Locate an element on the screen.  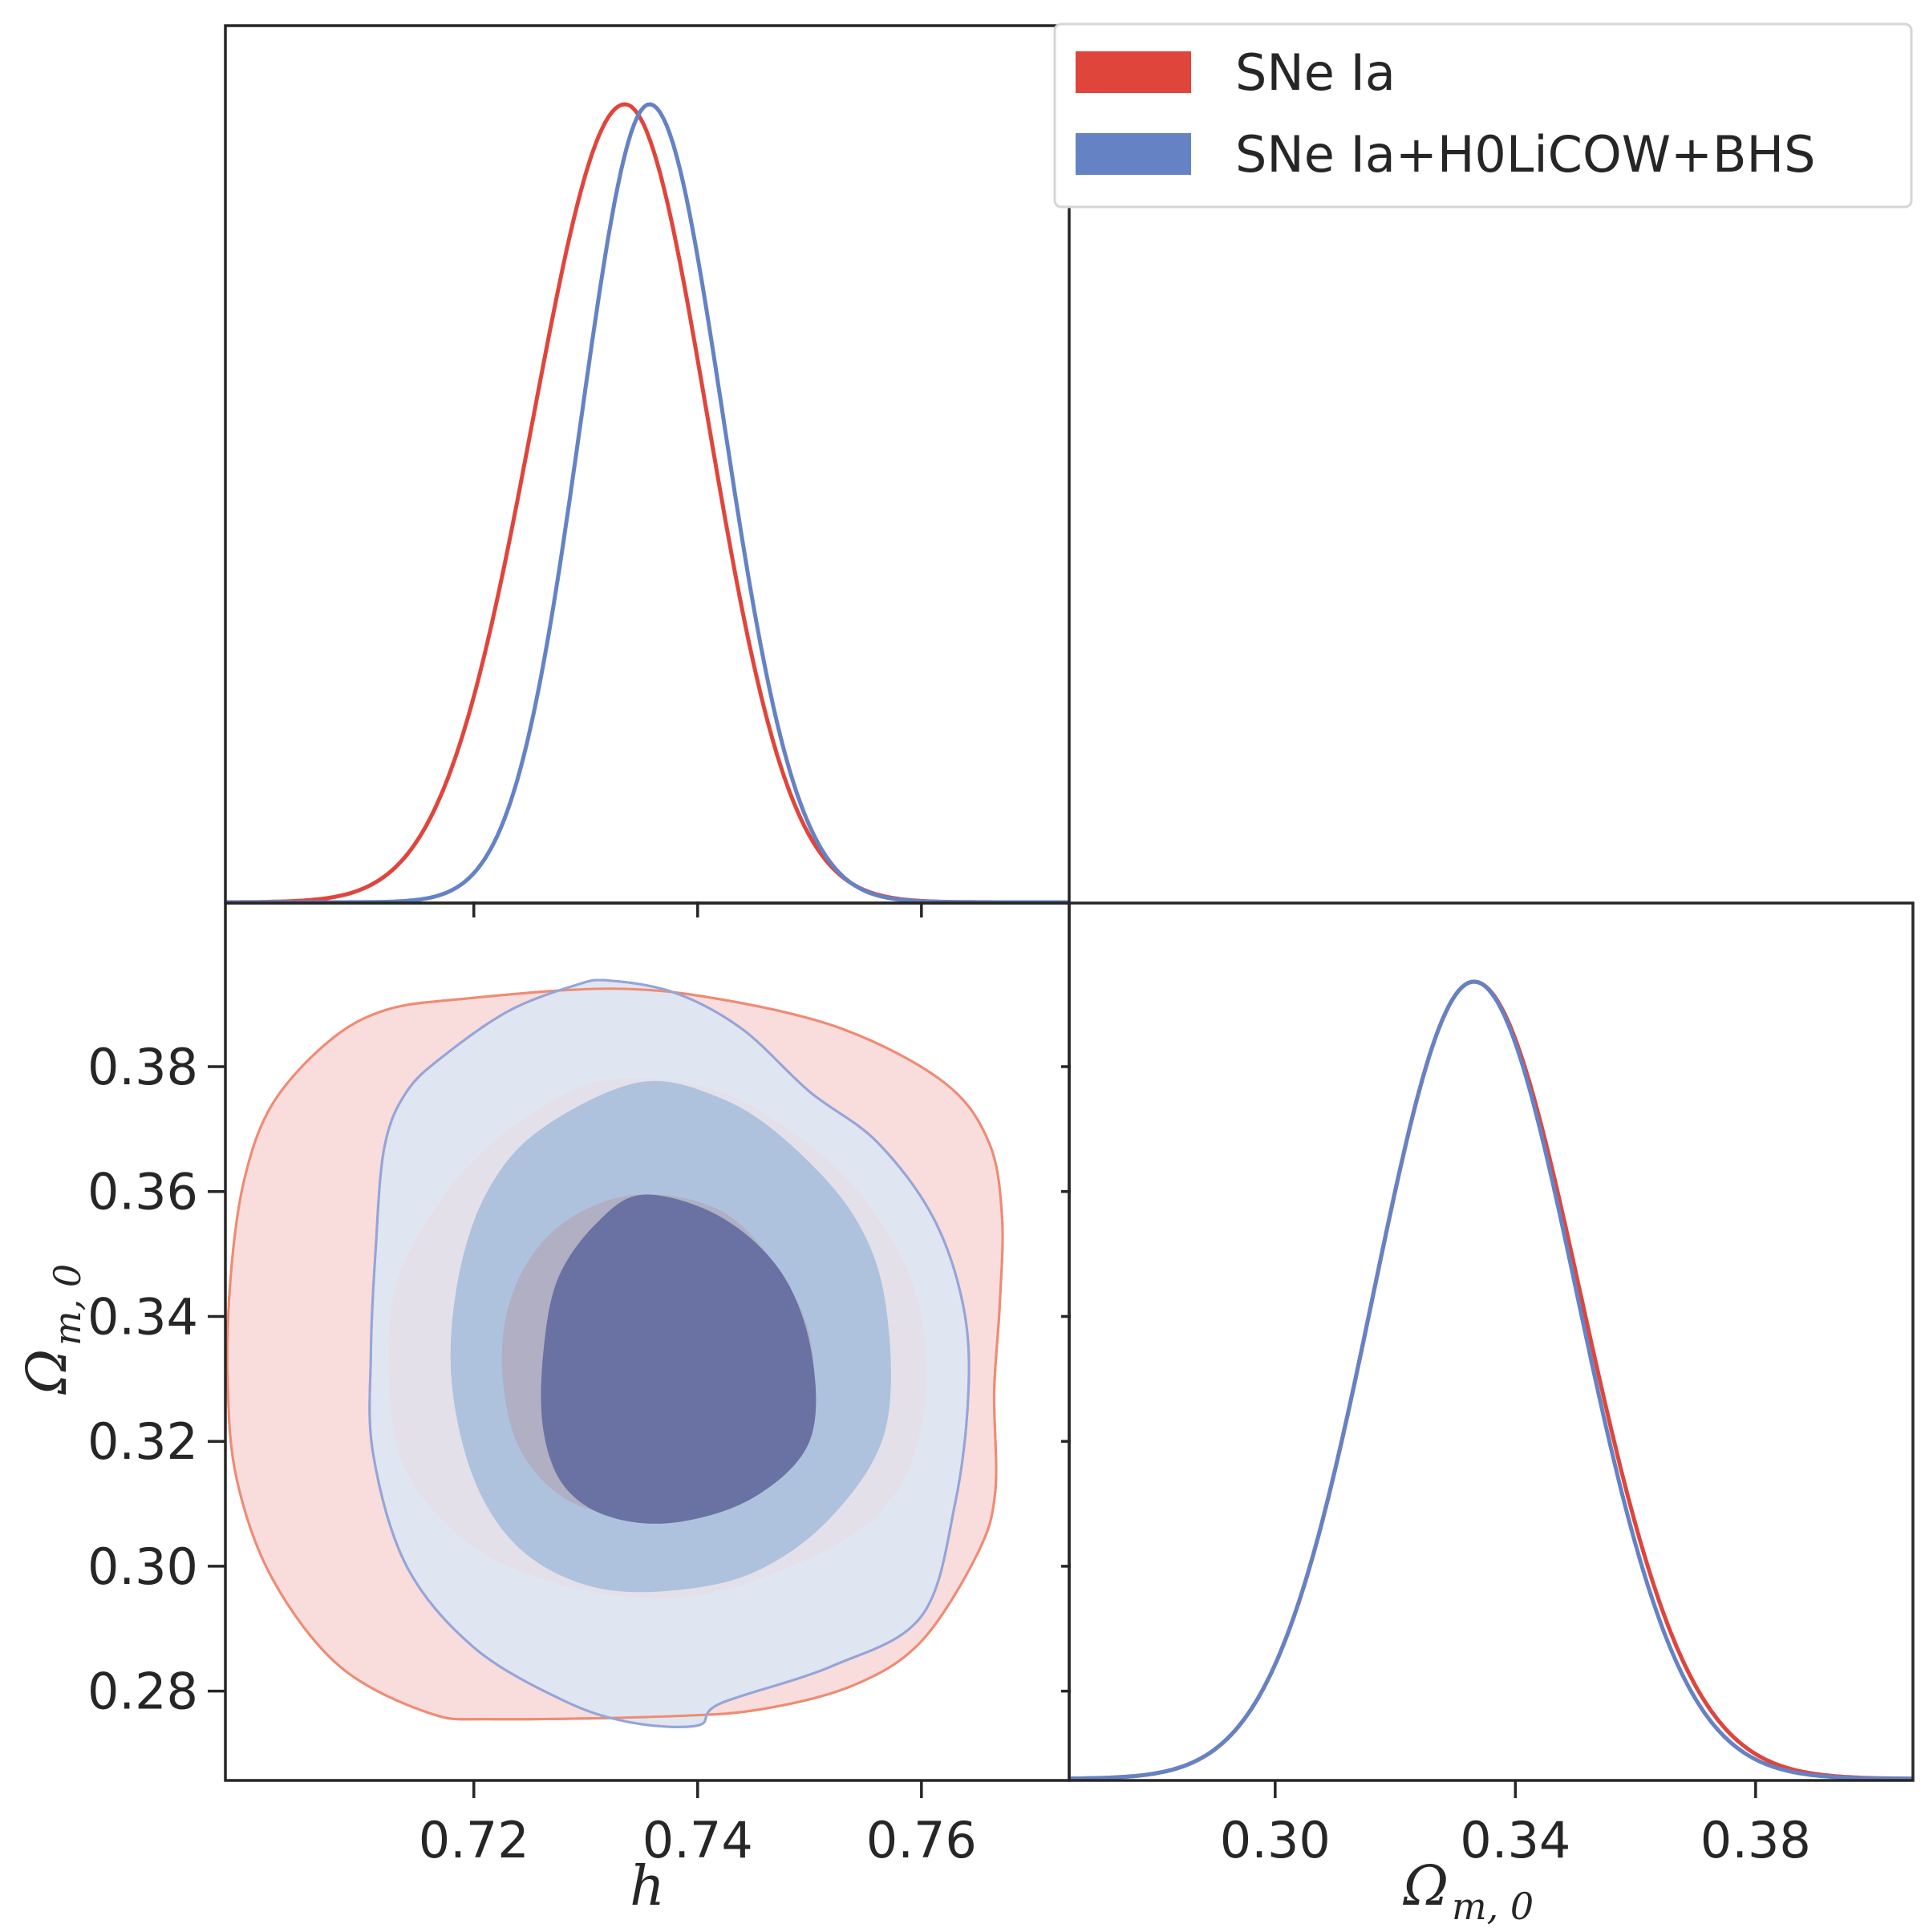
legend-box is located at coordinates (1483, 115).